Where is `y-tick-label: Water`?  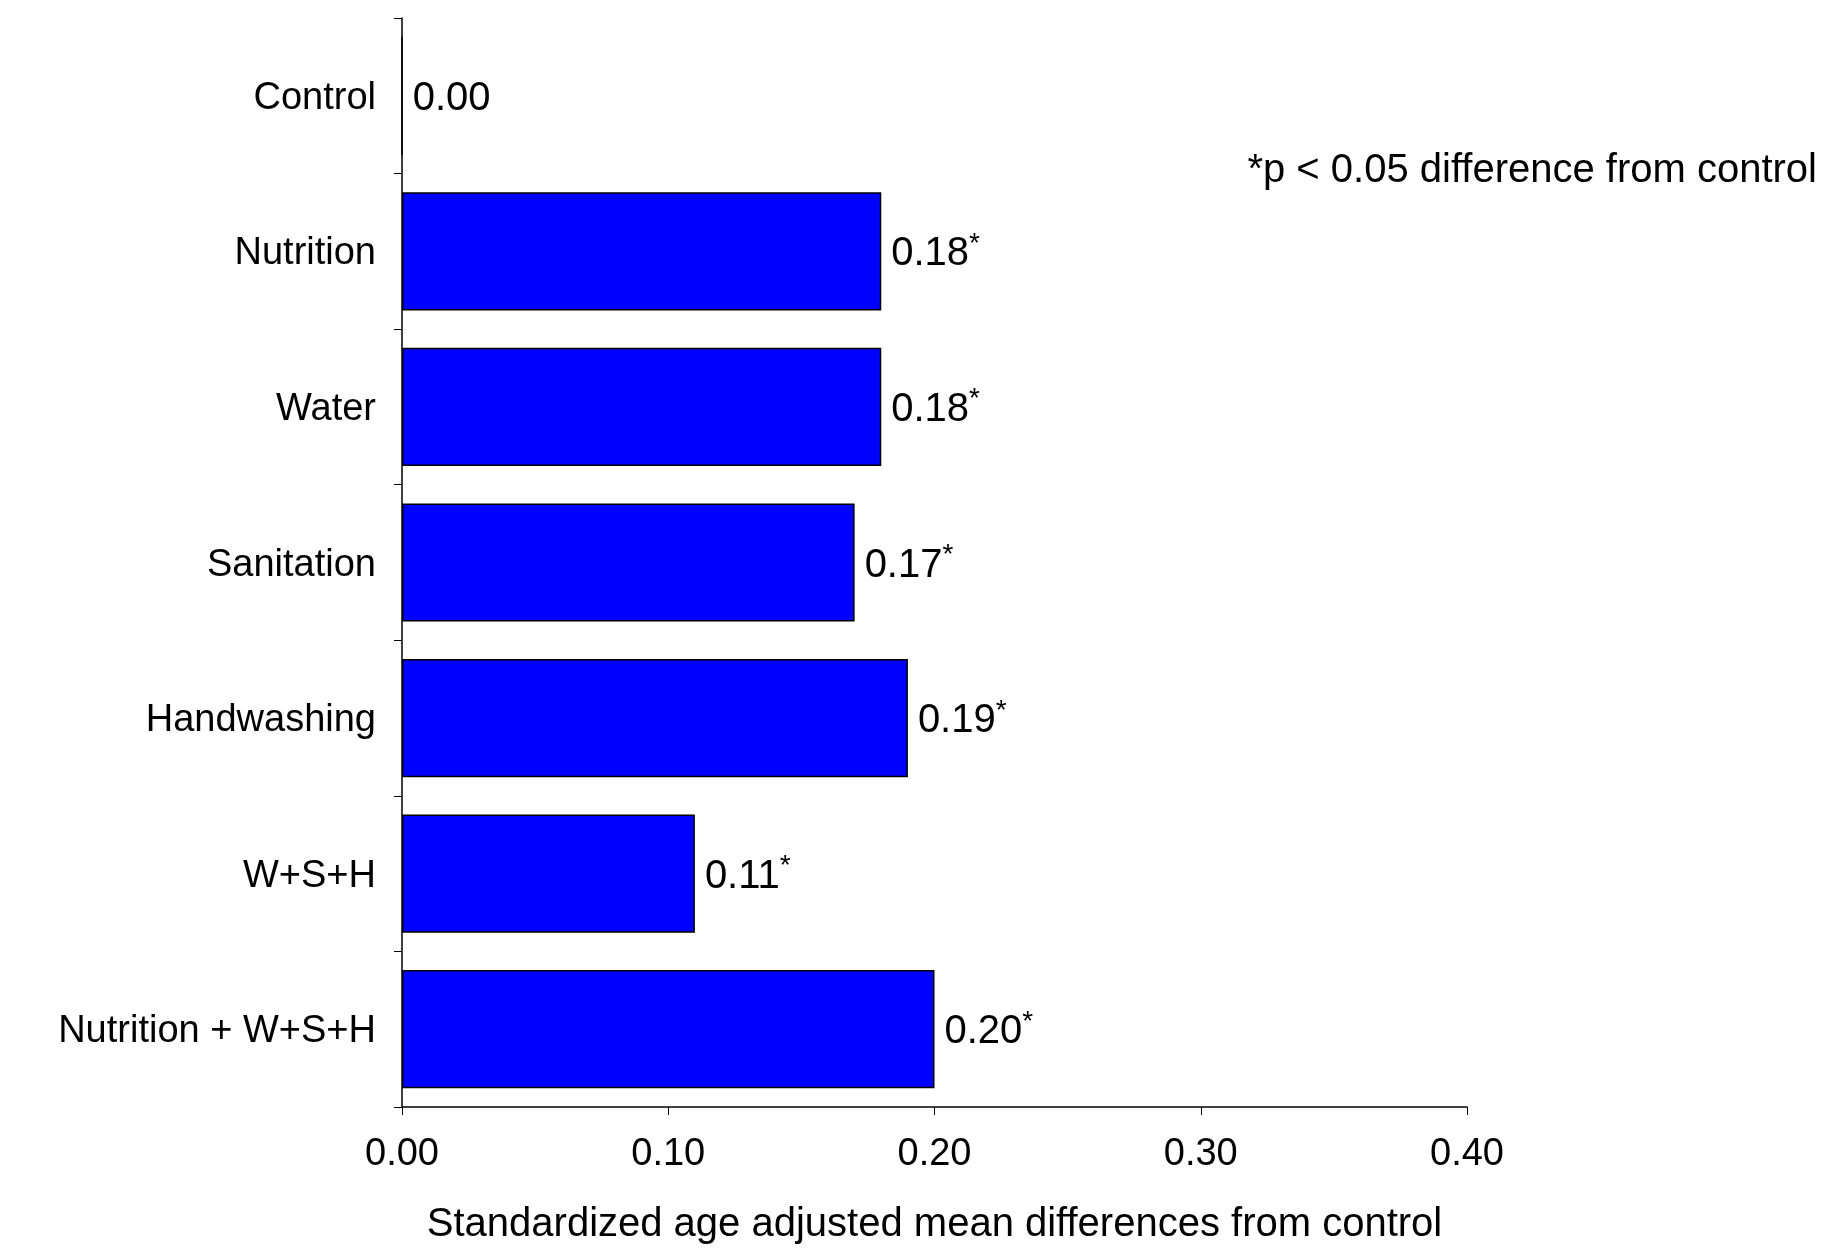
y-tick-label: Water is located at coordinates (326, 406).